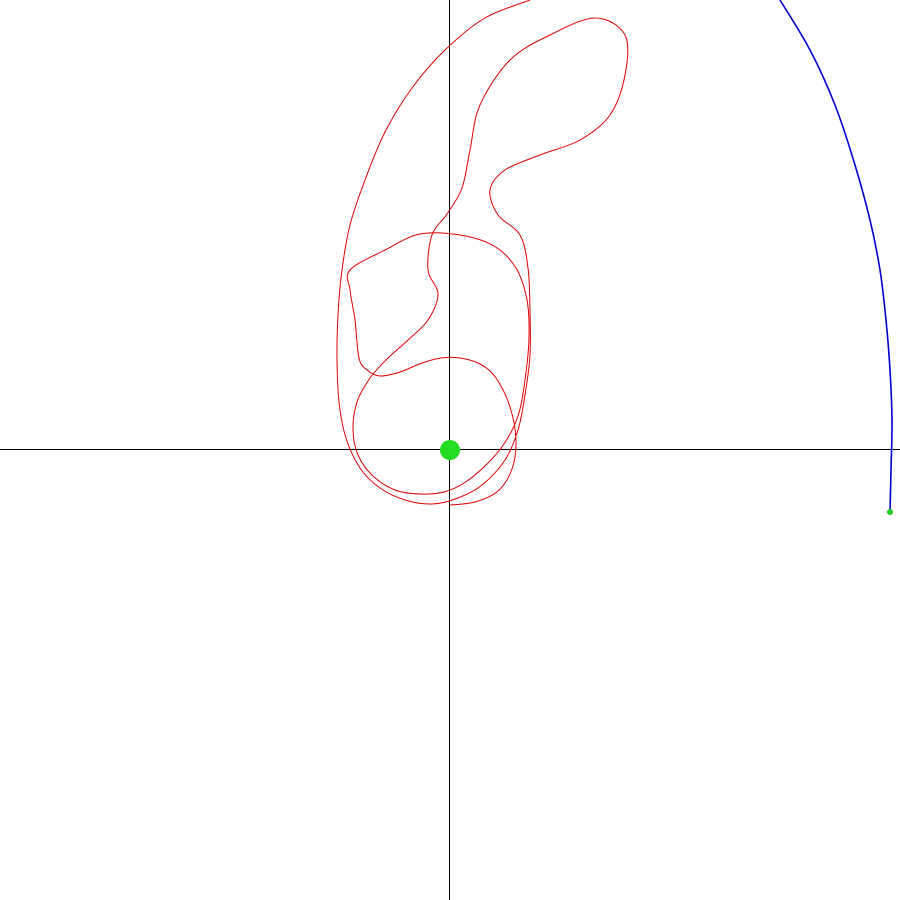 Image resolution: width=900 pixels, height=900 pixels. I want to click on central-body, so click(450, 450).